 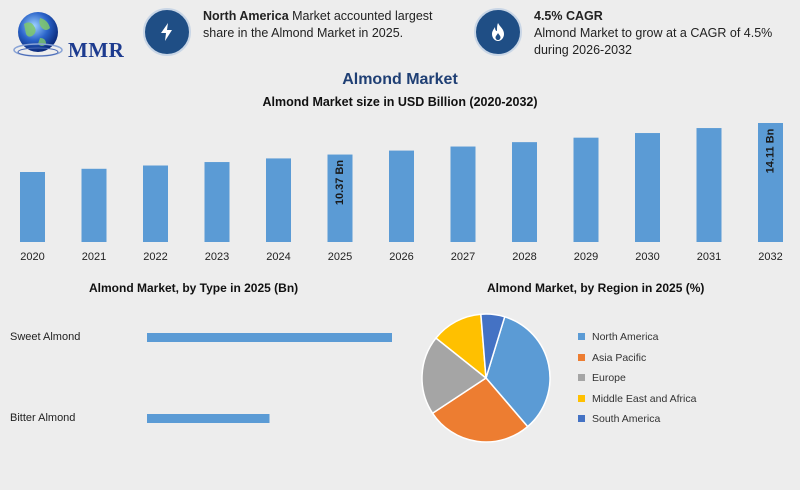 I want to click on legend-label: Middle East and Africa, so click(x=644, y=398).